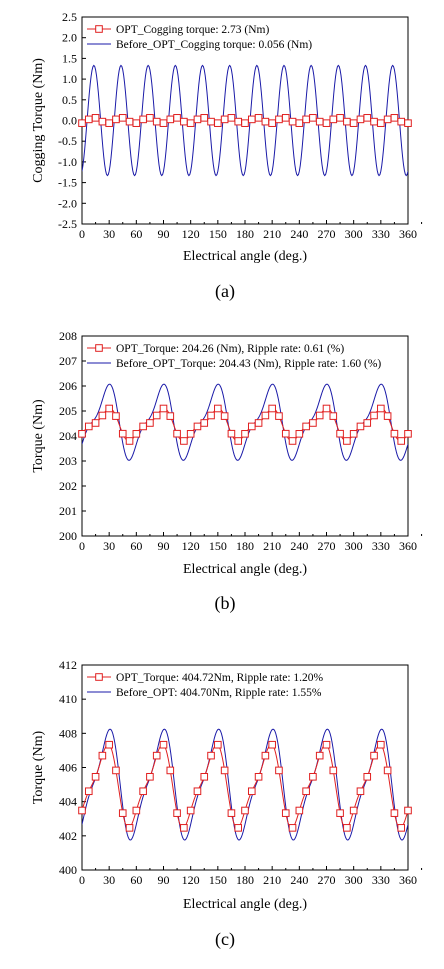 The width and height of the screenshot is (444, 969). I want to click on legend-entry: Before_OPT: 404.70Nm, Ripple rate: 1.55%, so click(219, 693).